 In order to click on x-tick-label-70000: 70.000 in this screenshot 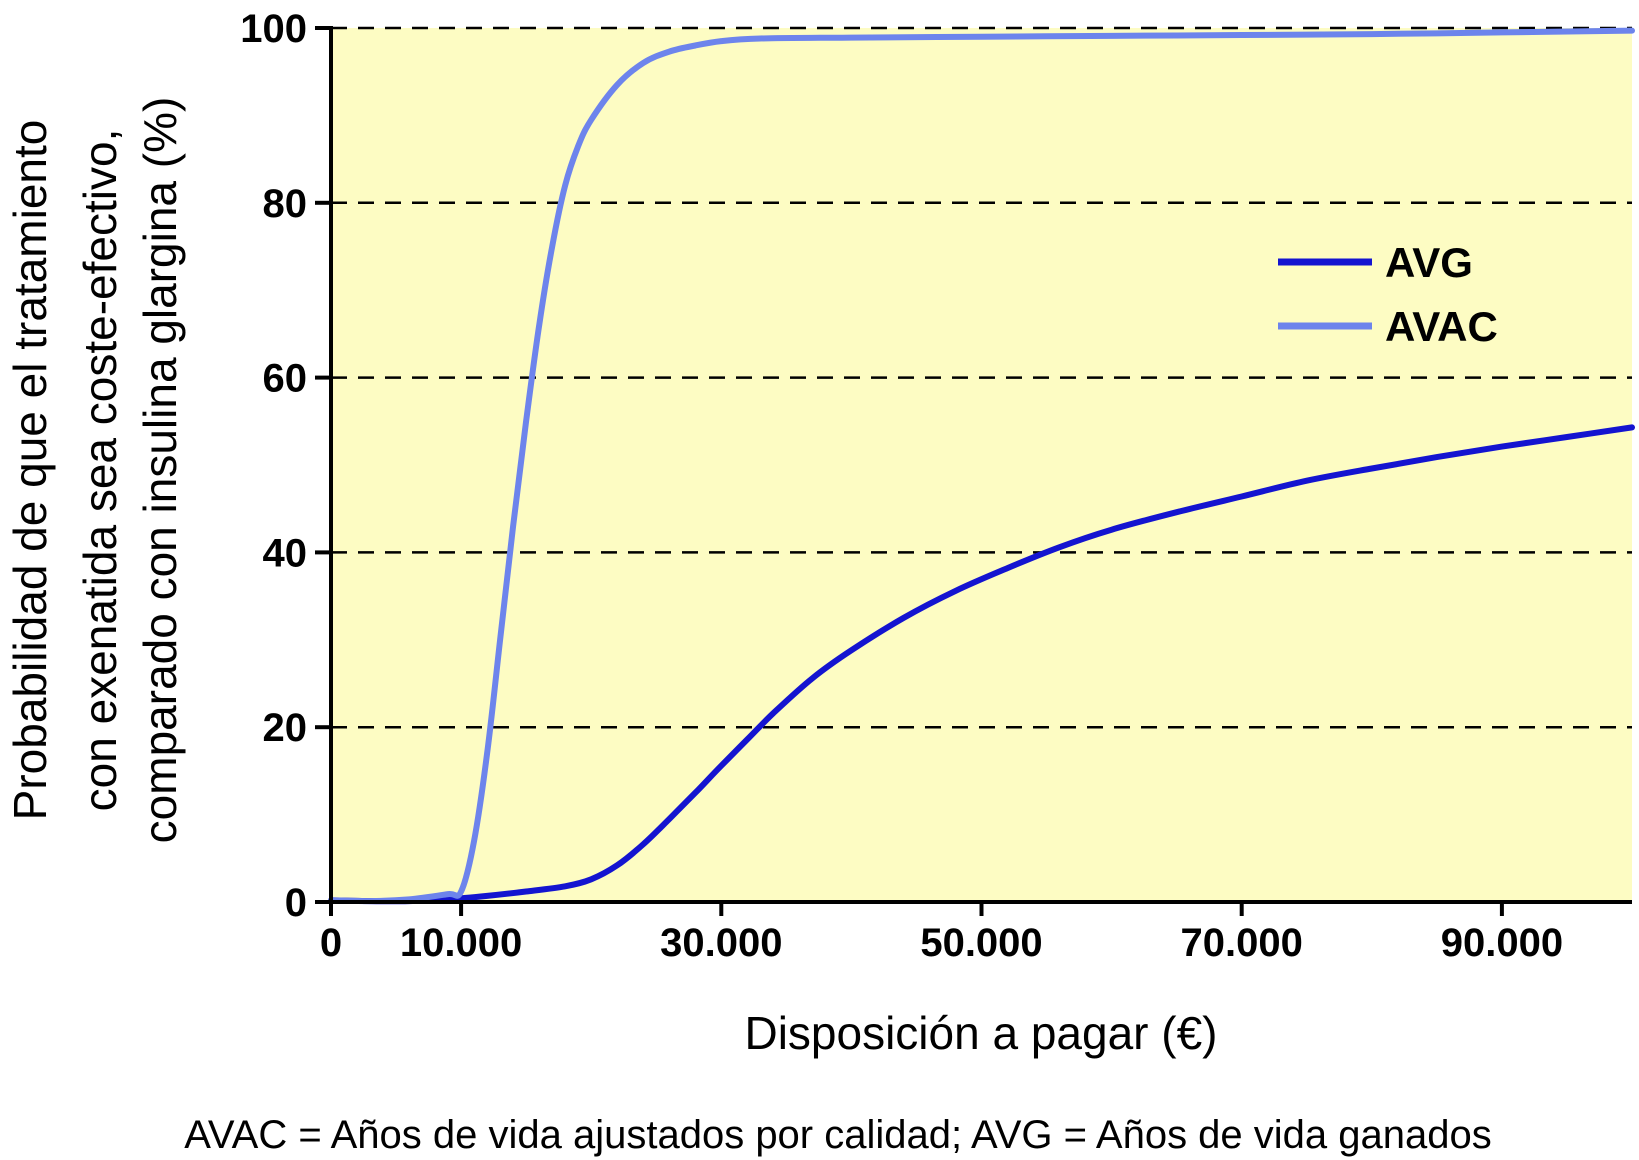, I will do `click(1242, 943)`.